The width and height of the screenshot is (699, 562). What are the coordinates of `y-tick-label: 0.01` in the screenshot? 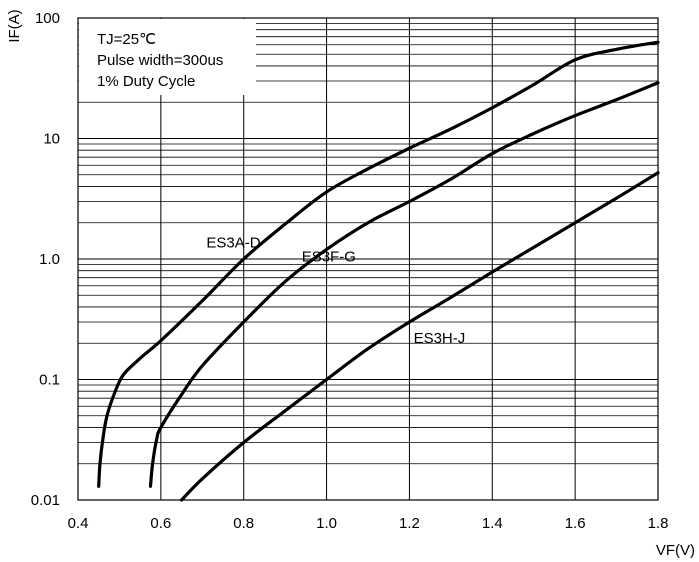 It's located at (45, 500).